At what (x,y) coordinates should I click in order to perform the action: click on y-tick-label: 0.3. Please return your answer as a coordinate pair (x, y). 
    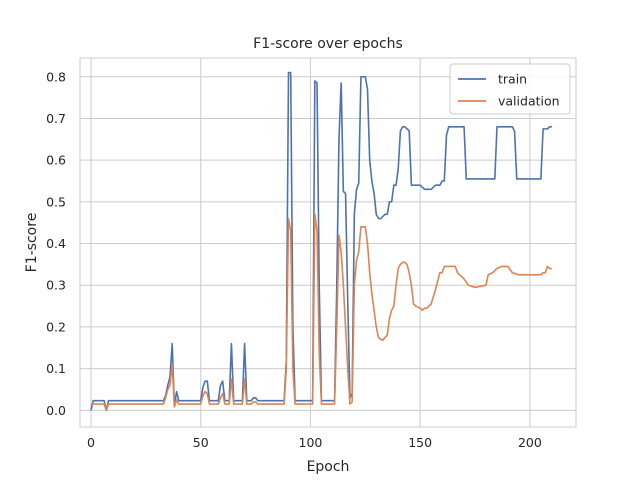
    Looking at the image, I should click on (56, 285).